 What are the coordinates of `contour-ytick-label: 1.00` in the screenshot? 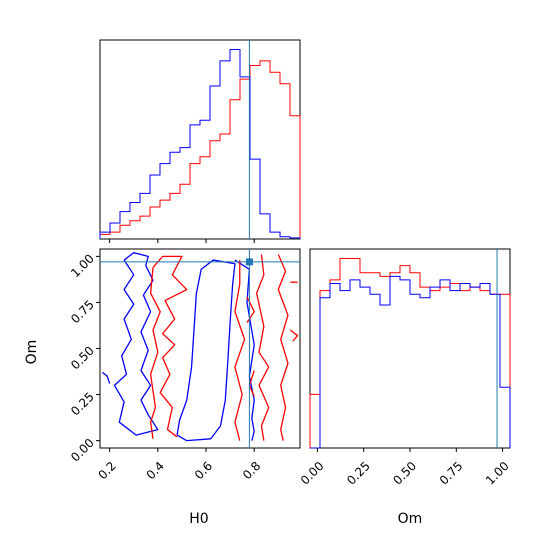 It's located at (82, 265).